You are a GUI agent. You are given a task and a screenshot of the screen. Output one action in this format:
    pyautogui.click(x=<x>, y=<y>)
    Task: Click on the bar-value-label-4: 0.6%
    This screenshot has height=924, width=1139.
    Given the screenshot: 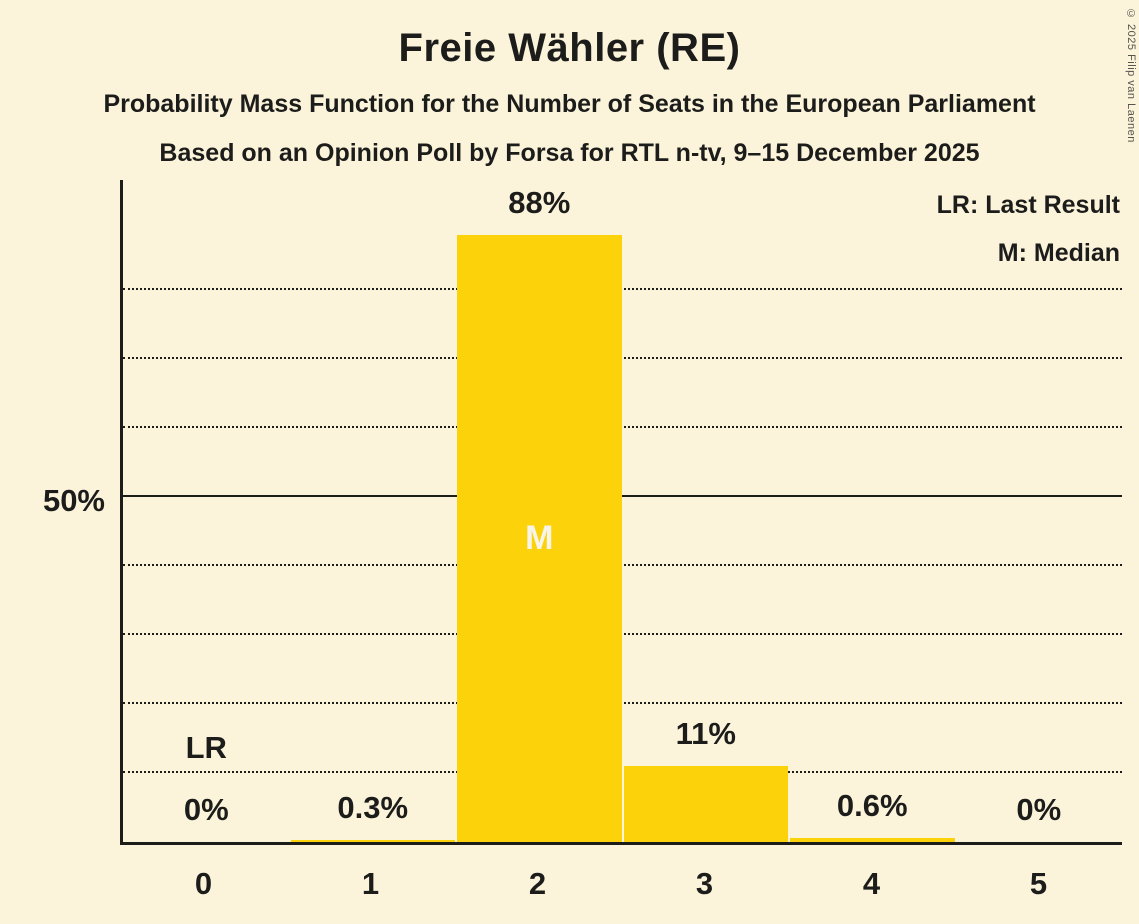 What is the action you would take?
    pyautogui.click(x=872, y=805)
    